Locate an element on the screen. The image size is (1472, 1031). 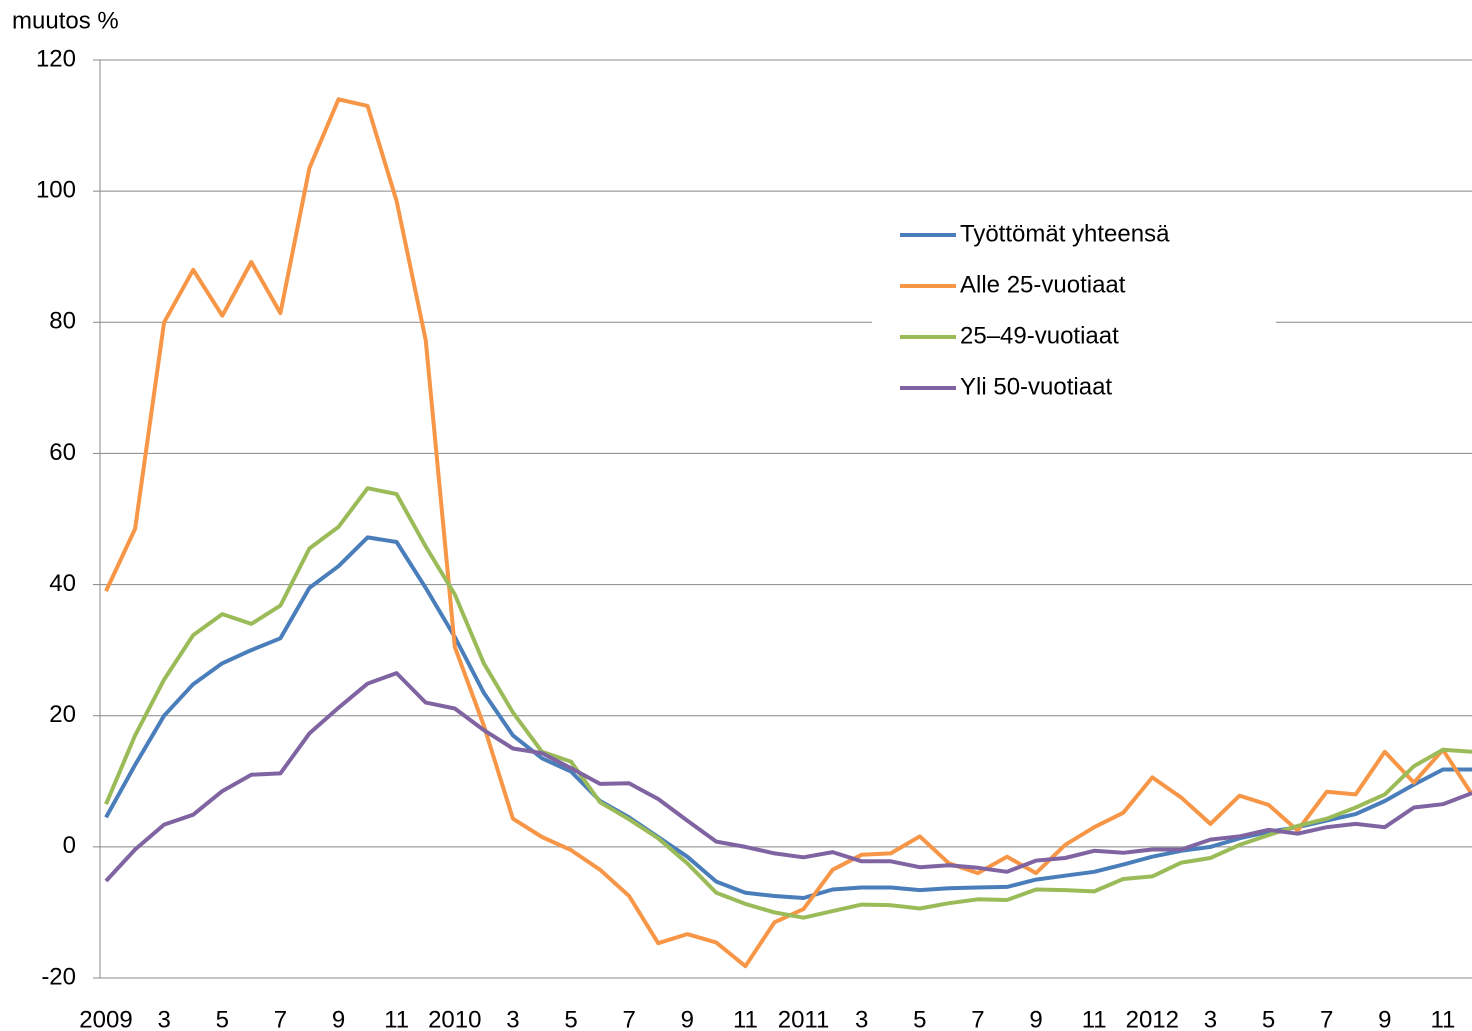
y-tick-label: 80 is located at coordinates (62, 321).